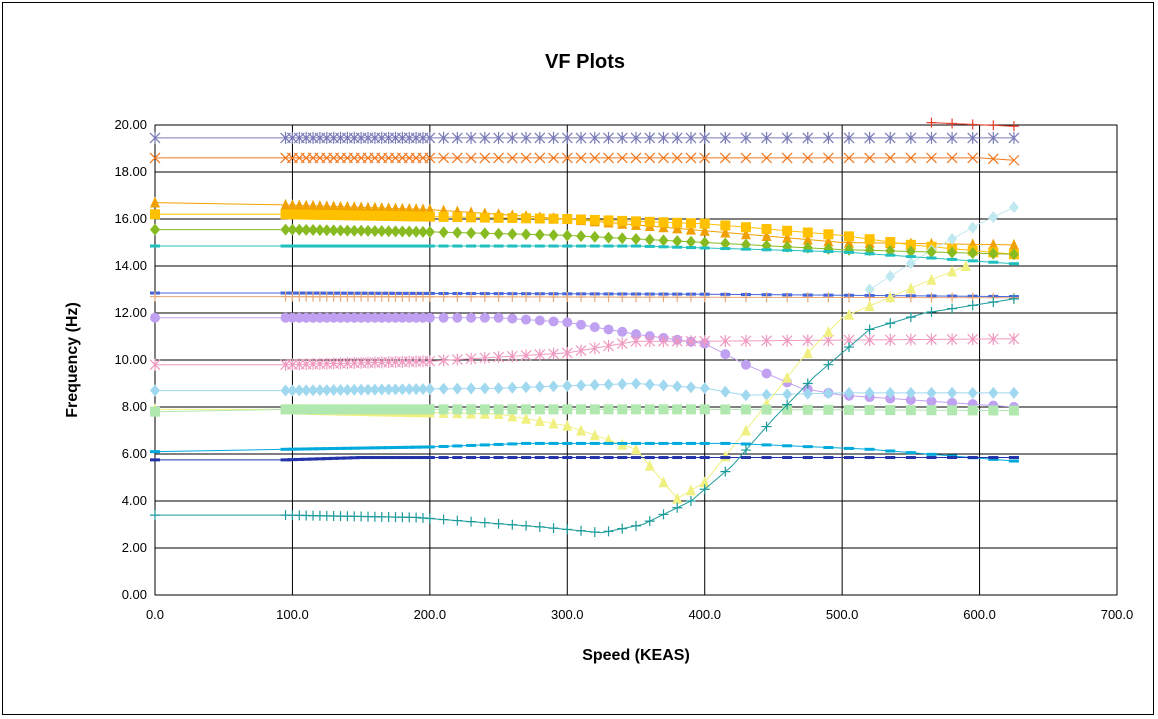  Describe the element at coordinates (842, 614) in the screenshot. I see `x-tick-label: 500.0` at that location.